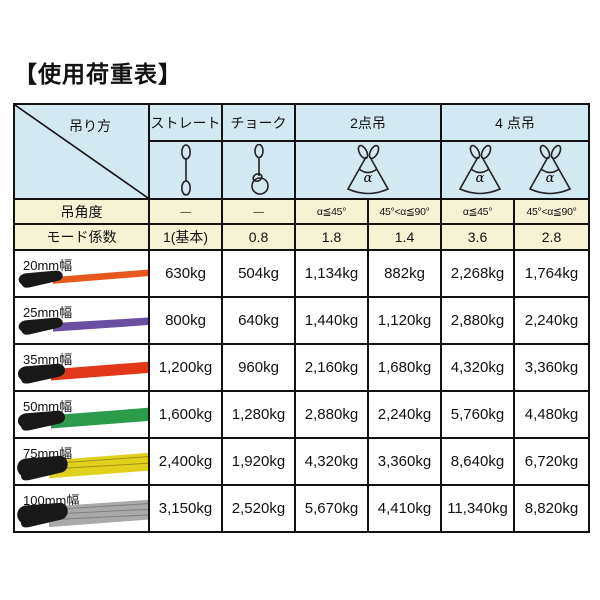 The image size is (600, 600). I want to click on width-label: 20mm幅, so click(48, 265).